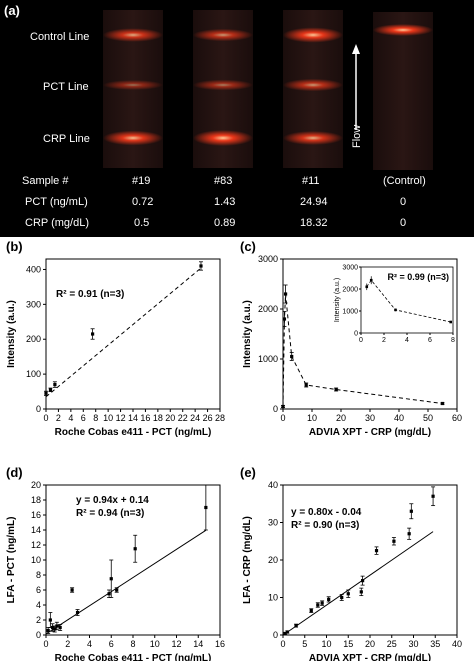 The image size is (474, 661). Describe the element at coordinates (56, 202) in the screenshot. I see `table-row-pct-label: PCT (ng/mL)` at that location.